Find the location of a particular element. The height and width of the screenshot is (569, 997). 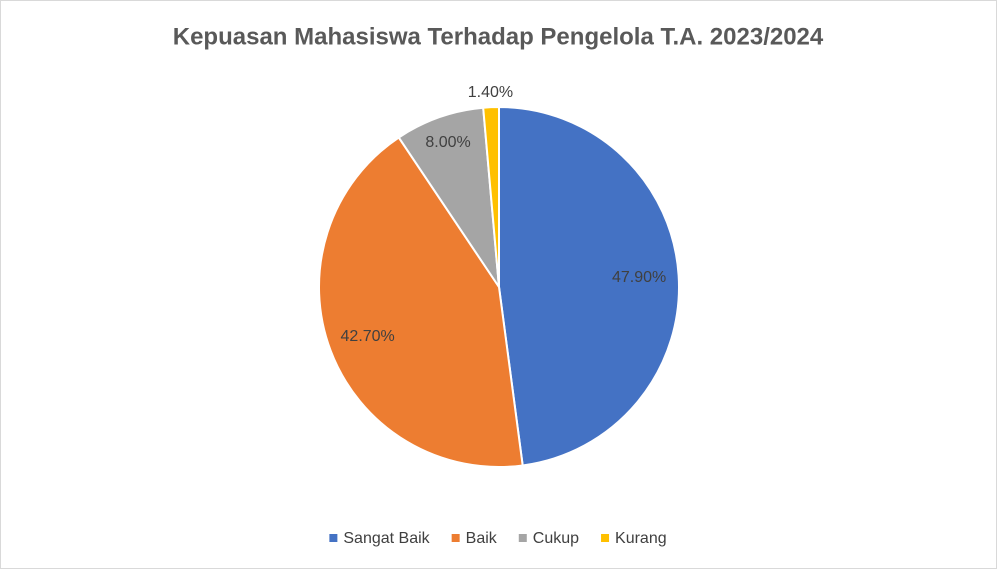

legend-label: Kurang is located at coordinates (641, 538).